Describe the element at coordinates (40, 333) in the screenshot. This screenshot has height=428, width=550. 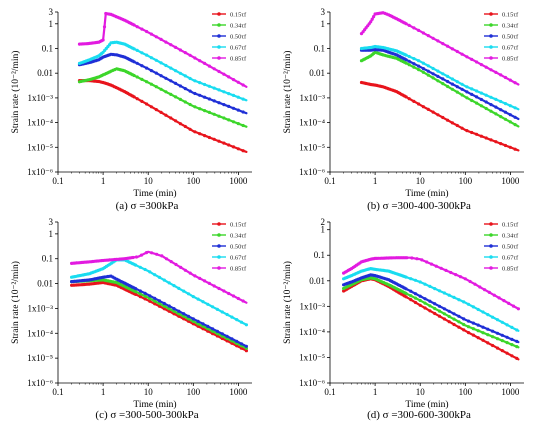
I see `y-tick-label: 1x10⁻⁴` at that location.